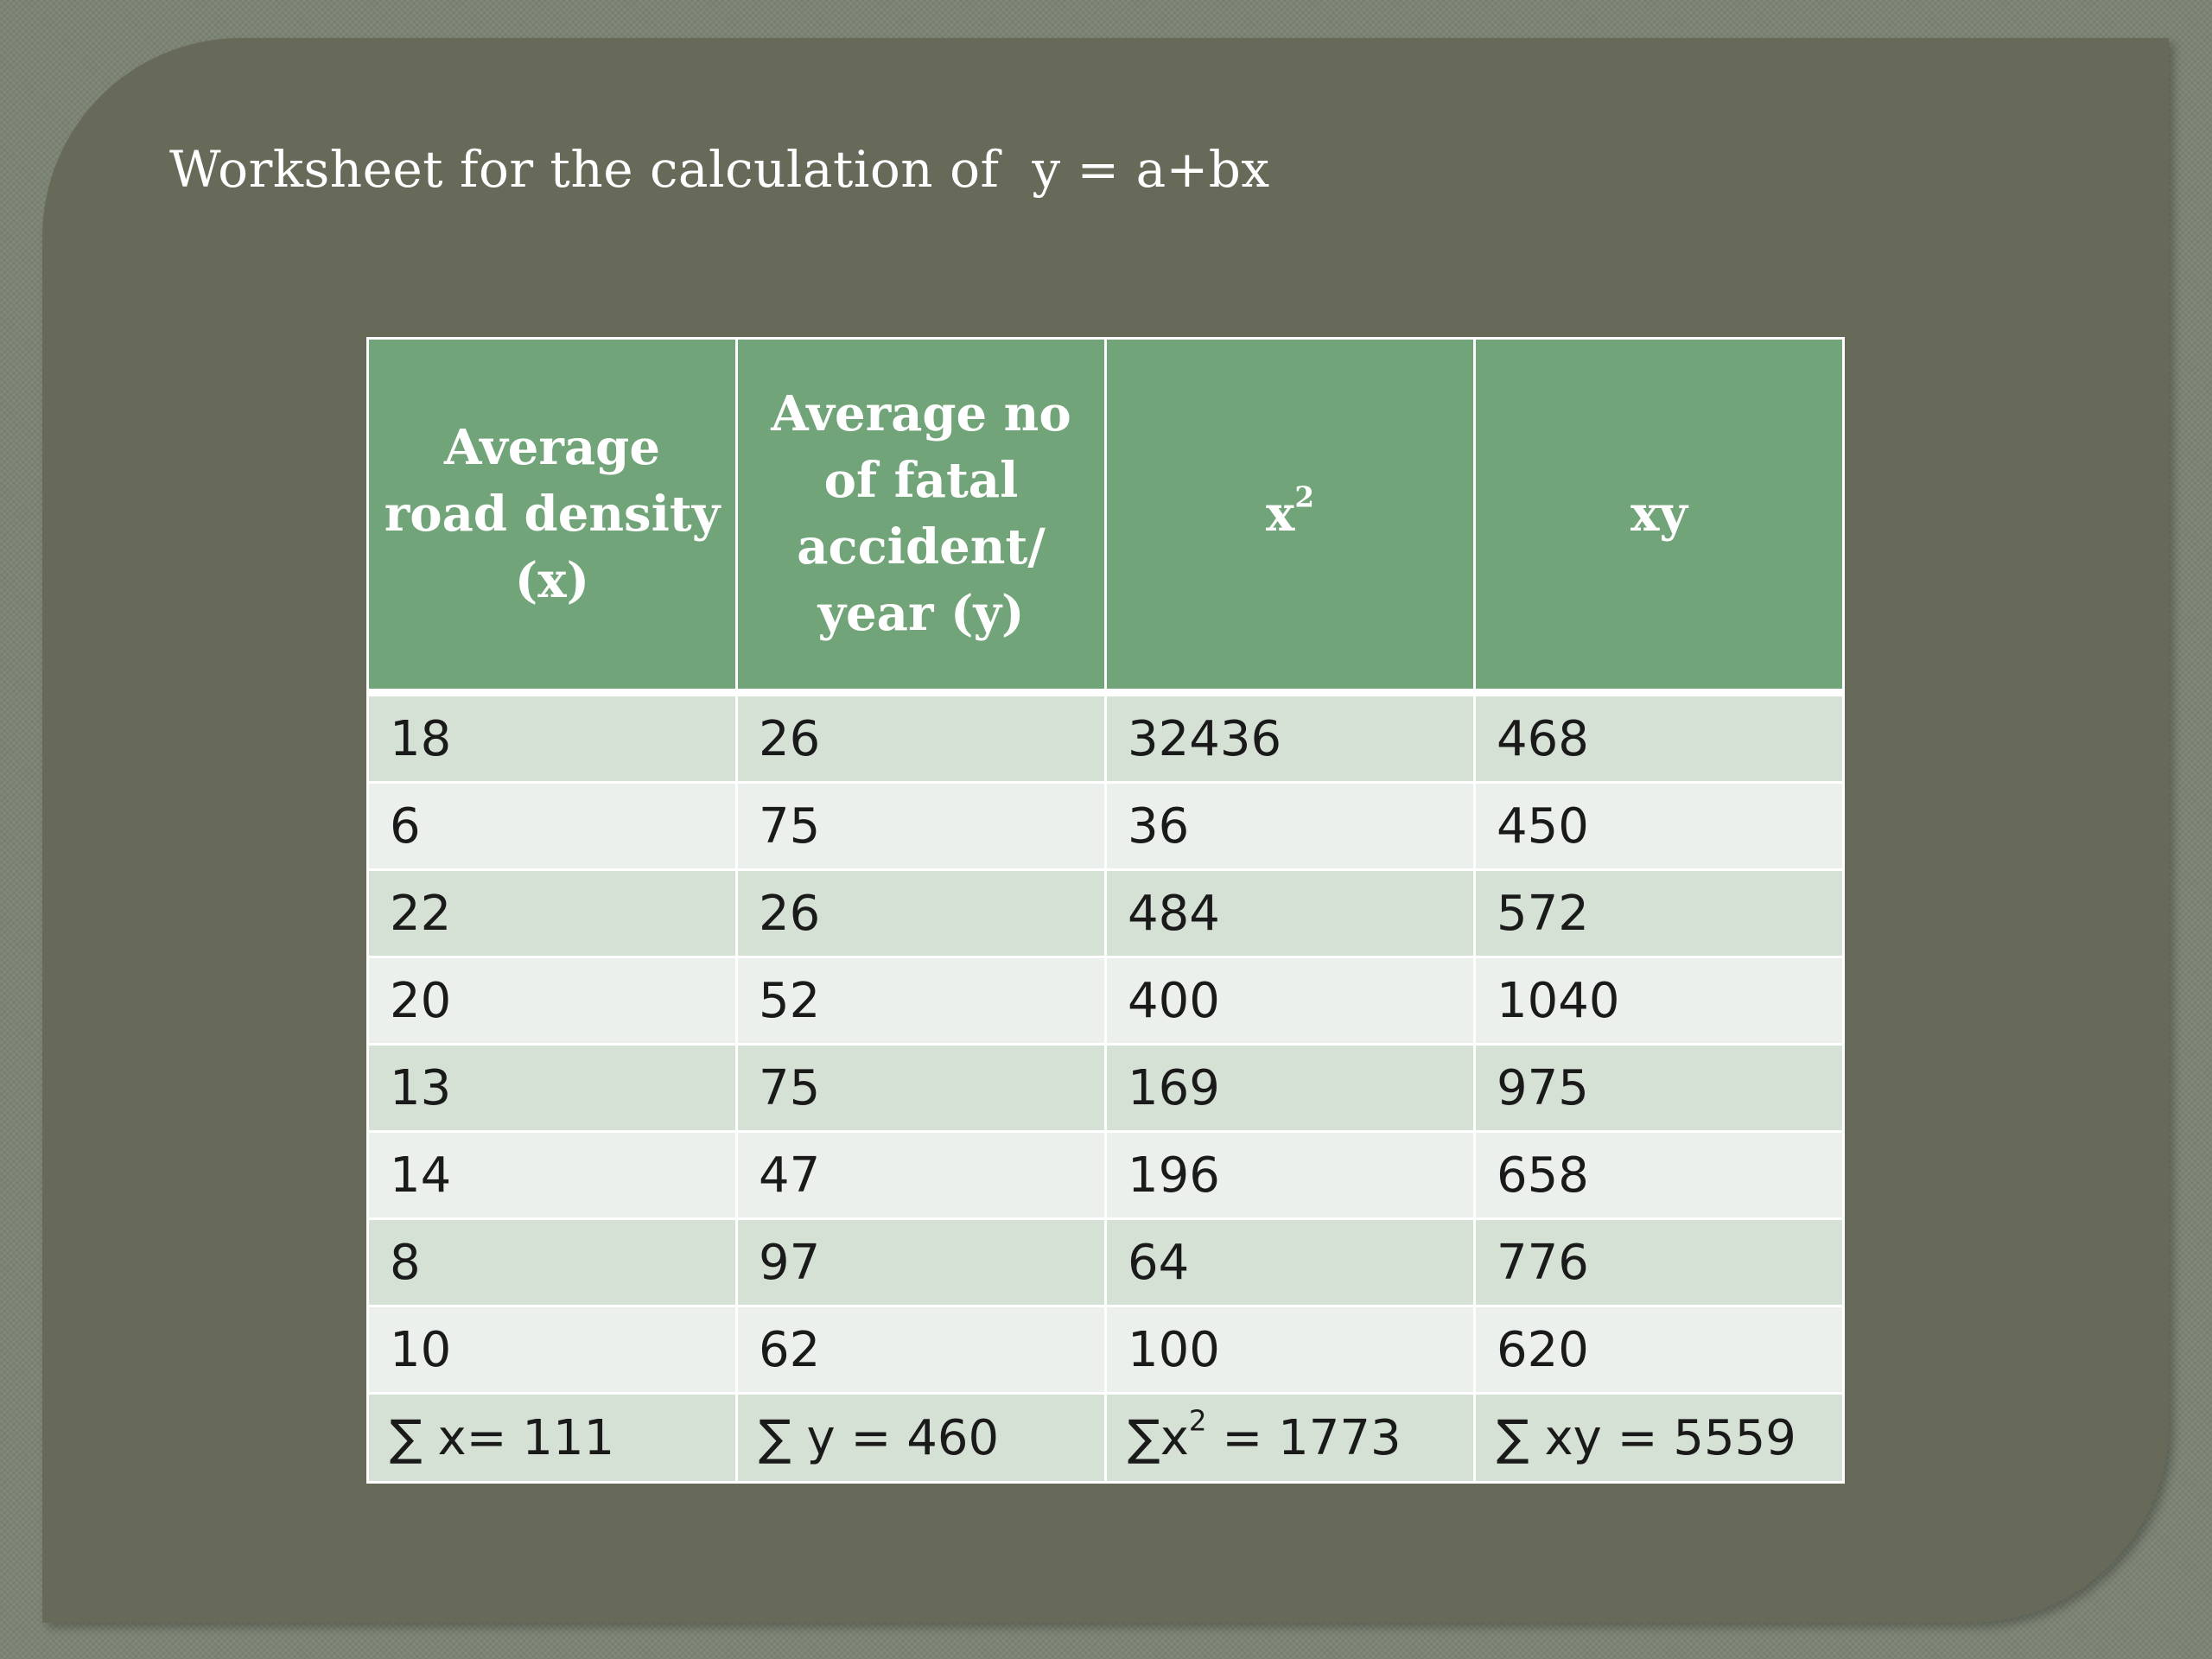  I want to click on table-row: 6 75 36 450, so click(1105, 826).